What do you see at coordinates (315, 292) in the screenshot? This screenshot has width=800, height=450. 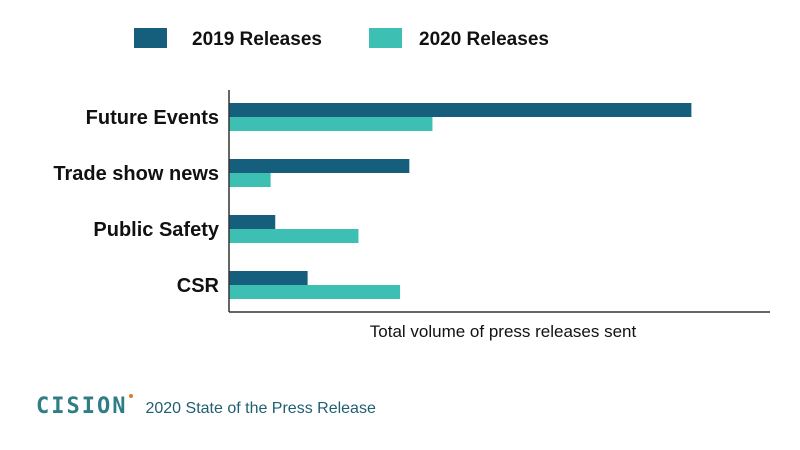 I see `bar-2020-csr` at bounding box center [315, 292].